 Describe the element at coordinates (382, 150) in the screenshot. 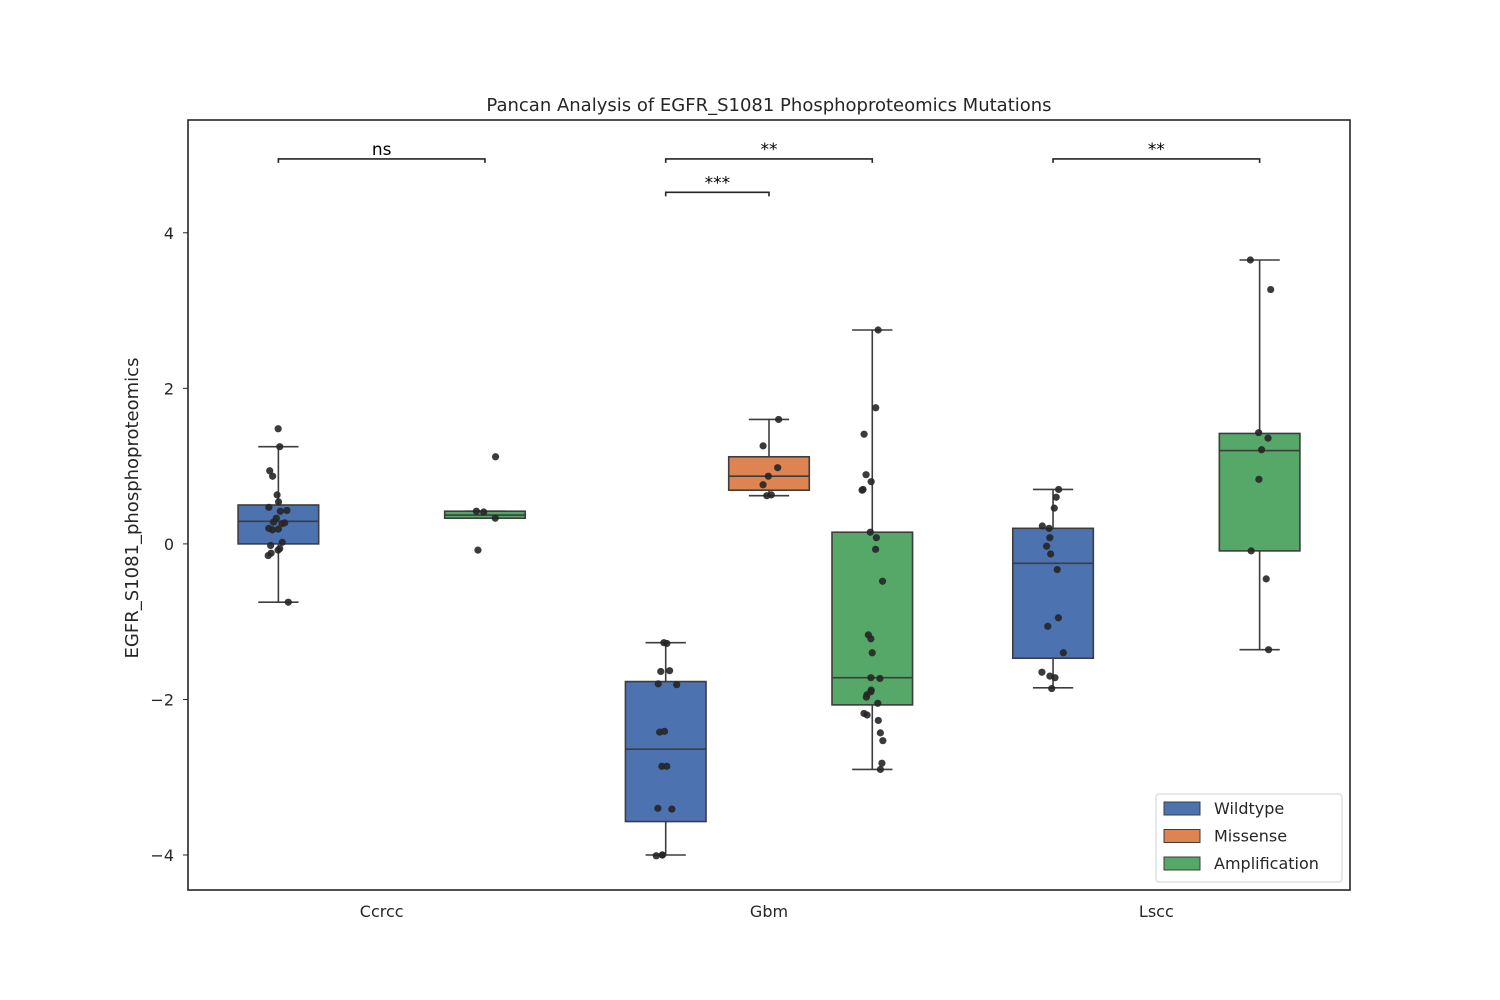

I see `significance-label: ns` at that location.